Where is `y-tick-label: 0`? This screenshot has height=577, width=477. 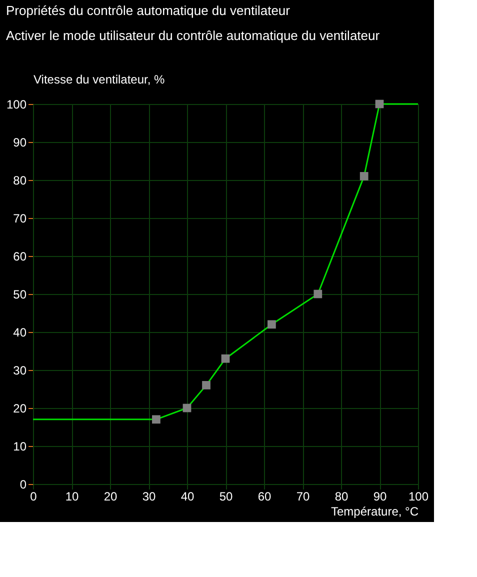
y-tick-label: 0 is located at coordinates (23, 485).